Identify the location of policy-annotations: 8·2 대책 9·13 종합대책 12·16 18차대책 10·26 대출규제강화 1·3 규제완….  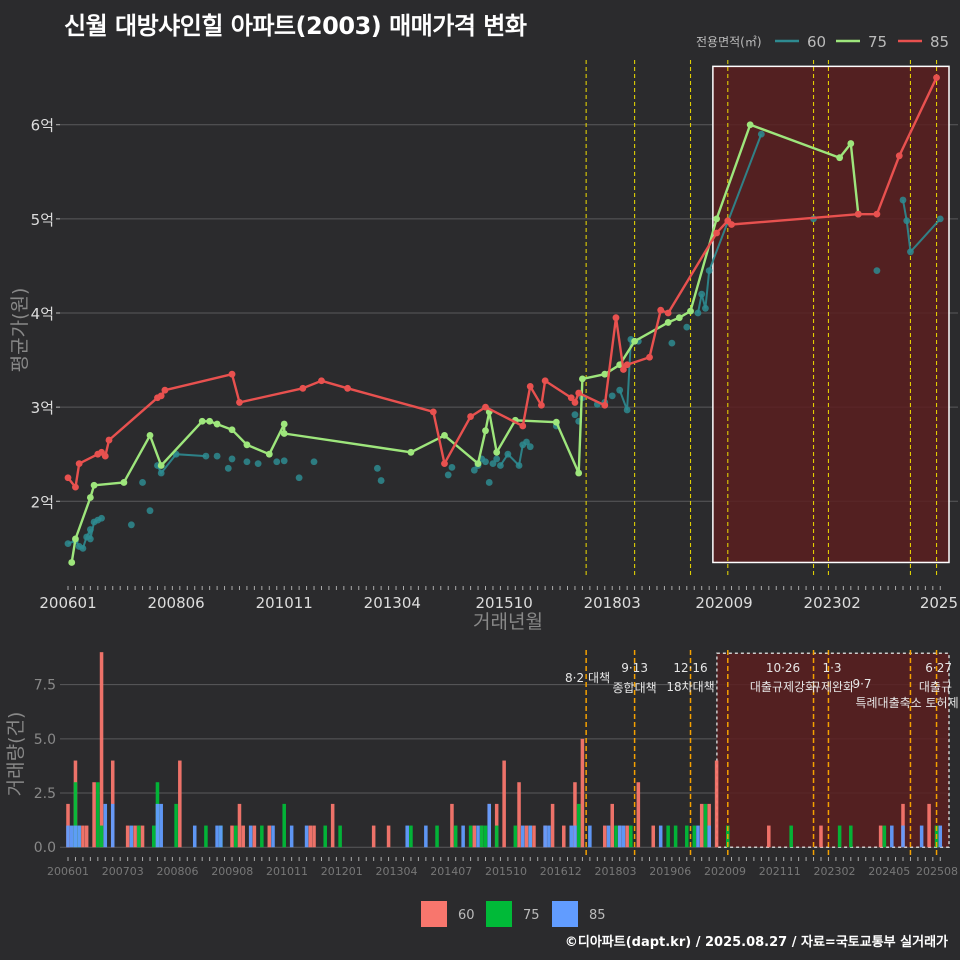
(762, 685).